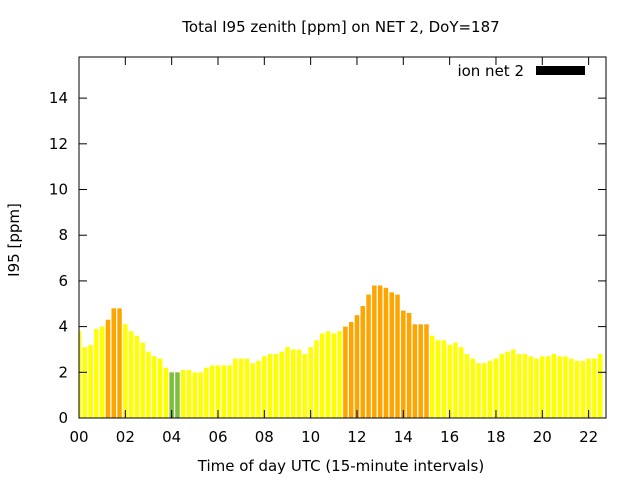 The height and width of the screenshot is (480, 640). I want to click on legend-label: ion net 2, so click(490, 71).